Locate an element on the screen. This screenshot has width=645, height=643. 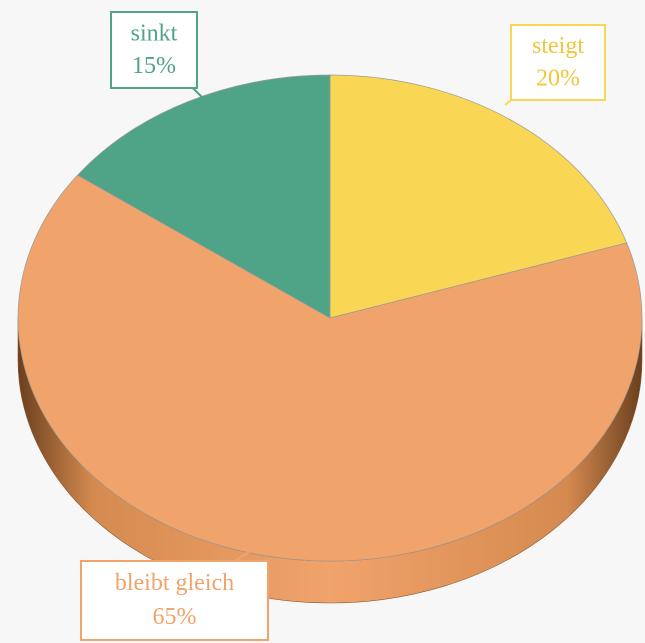
category-label: steigt is located at coordinates (558, 46).